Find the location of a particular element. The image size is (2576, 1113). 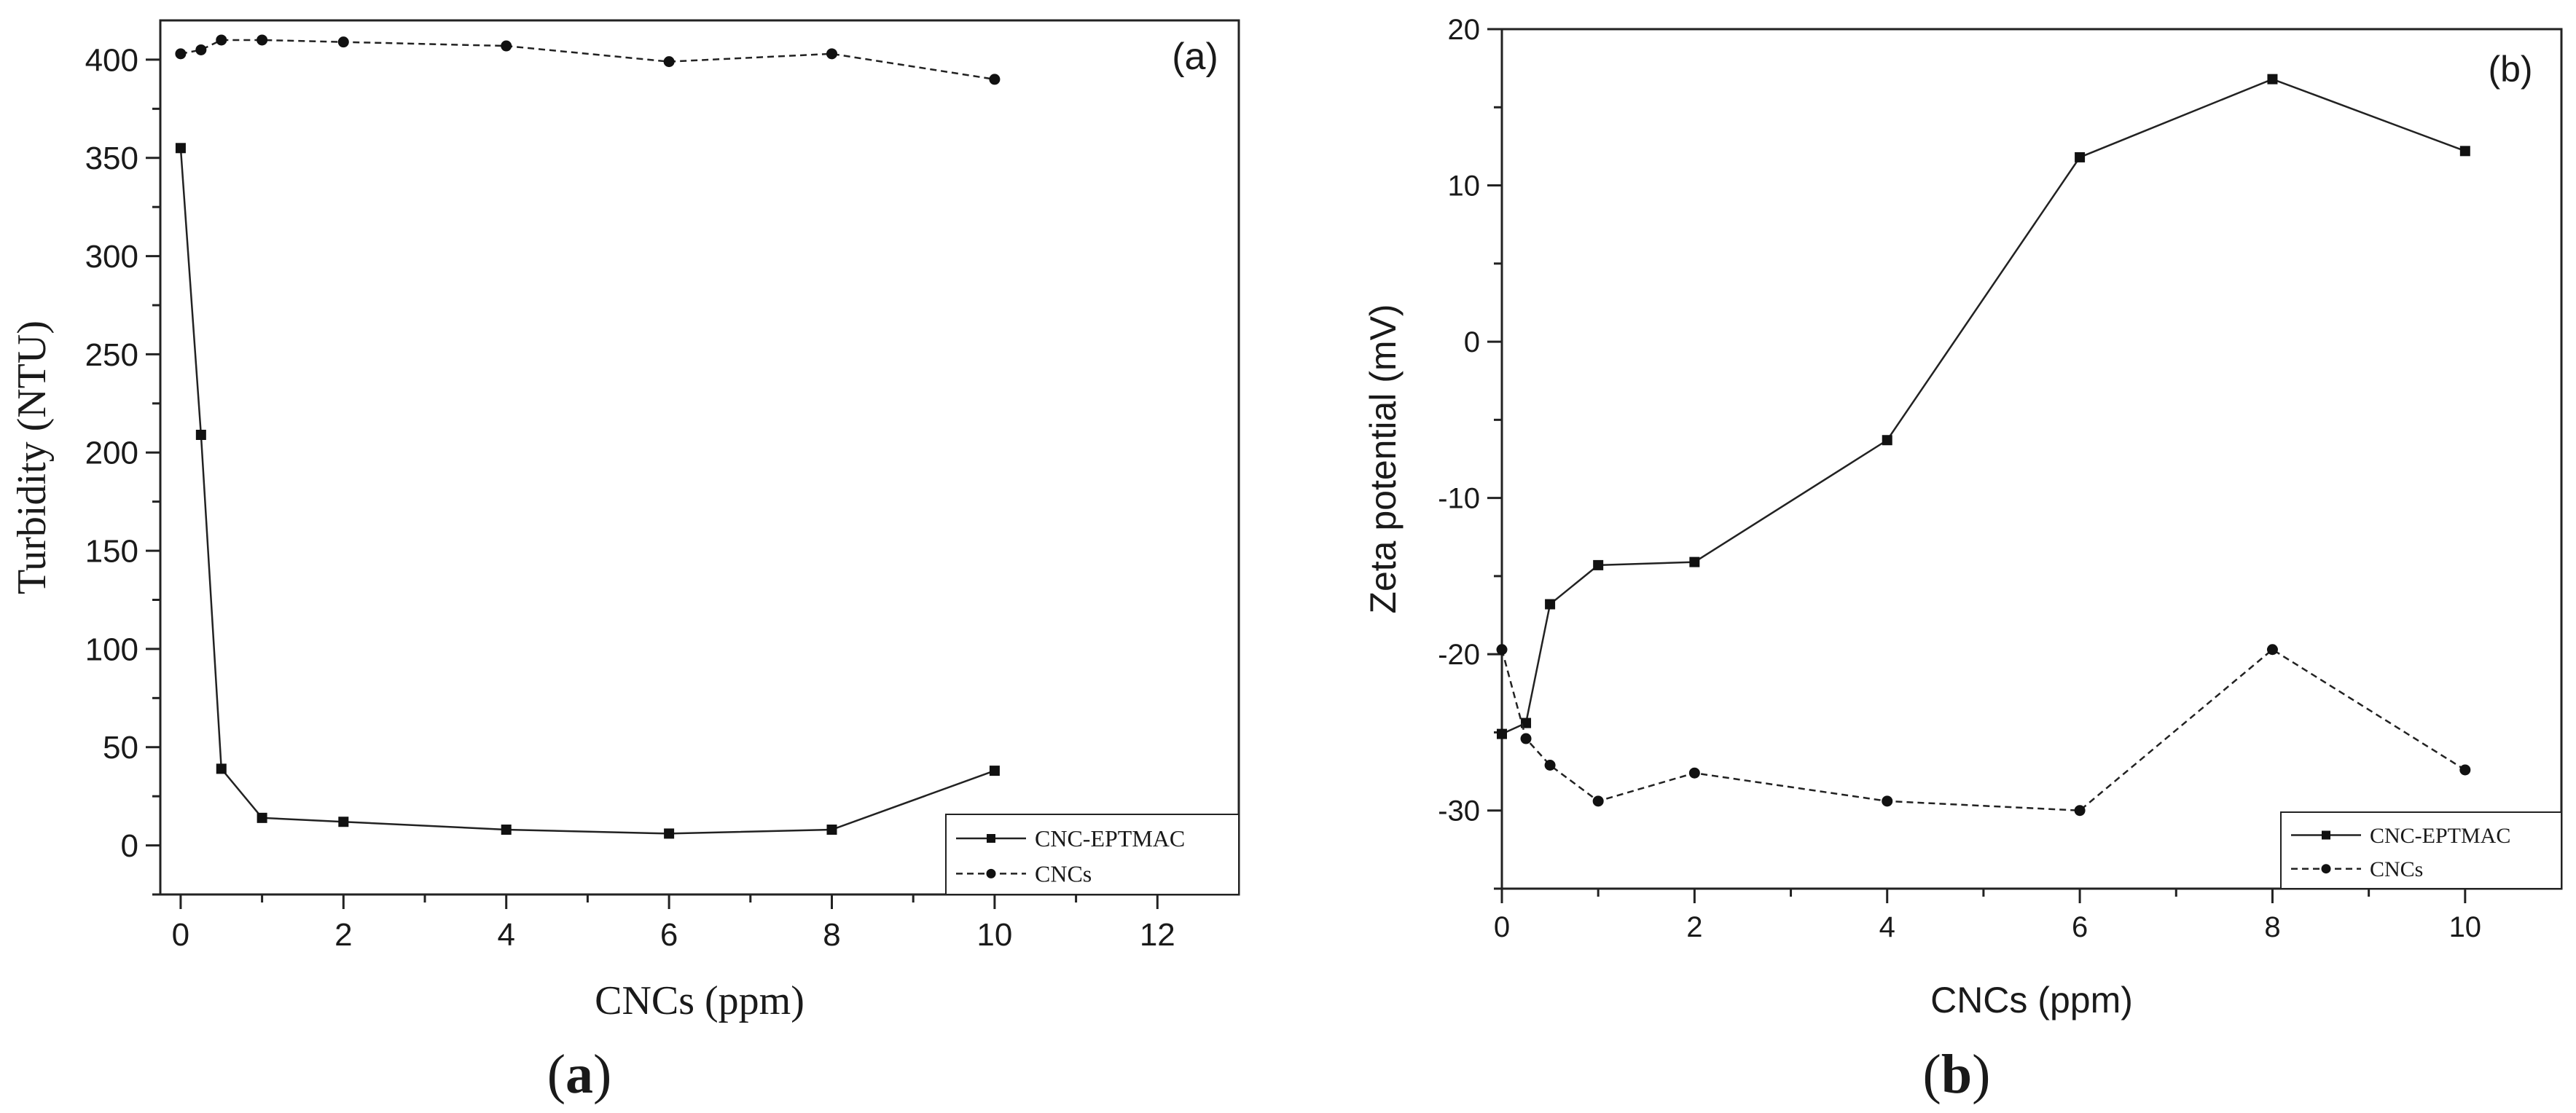

panel-b-caption: (b) is located at coordinates (1957, 1074).